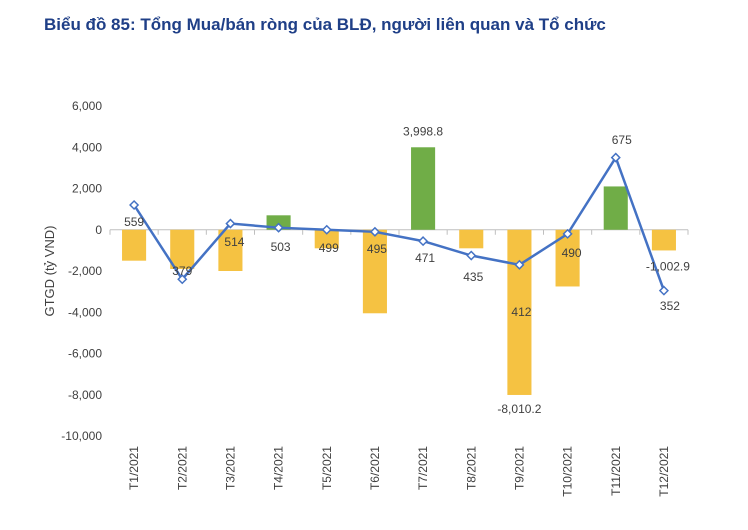 Image resolution: width=748 pixels, height=530 pixels. What do you see at coordinates (375, 468) in the screenshot?
I see `x-tick-label: T6/2021` at bounding box center [375, 468].